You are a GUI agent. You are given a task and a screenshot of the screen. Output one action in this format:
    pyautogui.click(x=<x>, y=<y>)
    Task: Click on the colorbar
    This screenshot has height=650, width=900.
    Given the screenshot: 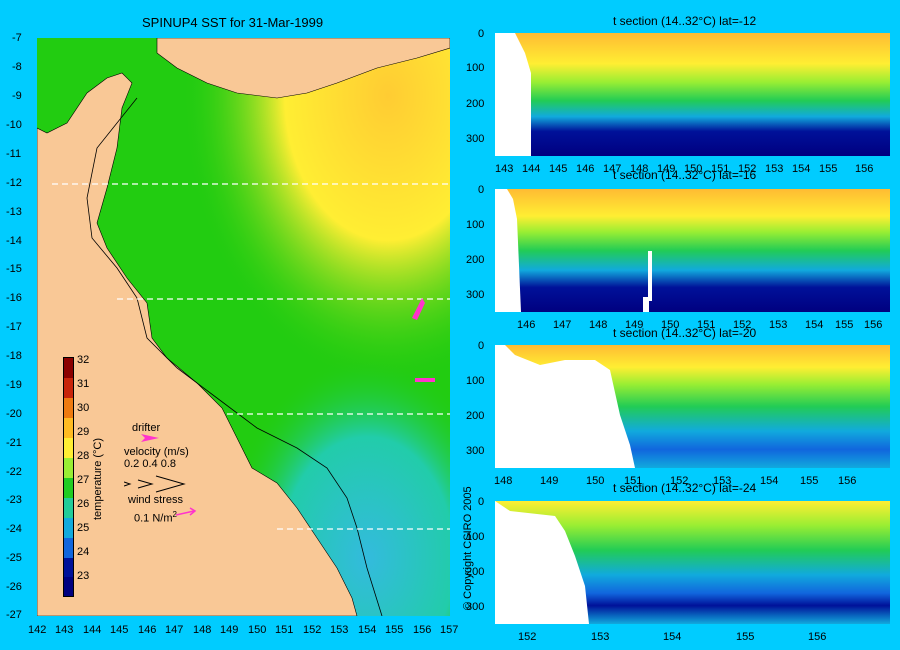 What is the action you would take?
    pyautogui.click(x=68, y=477)
    